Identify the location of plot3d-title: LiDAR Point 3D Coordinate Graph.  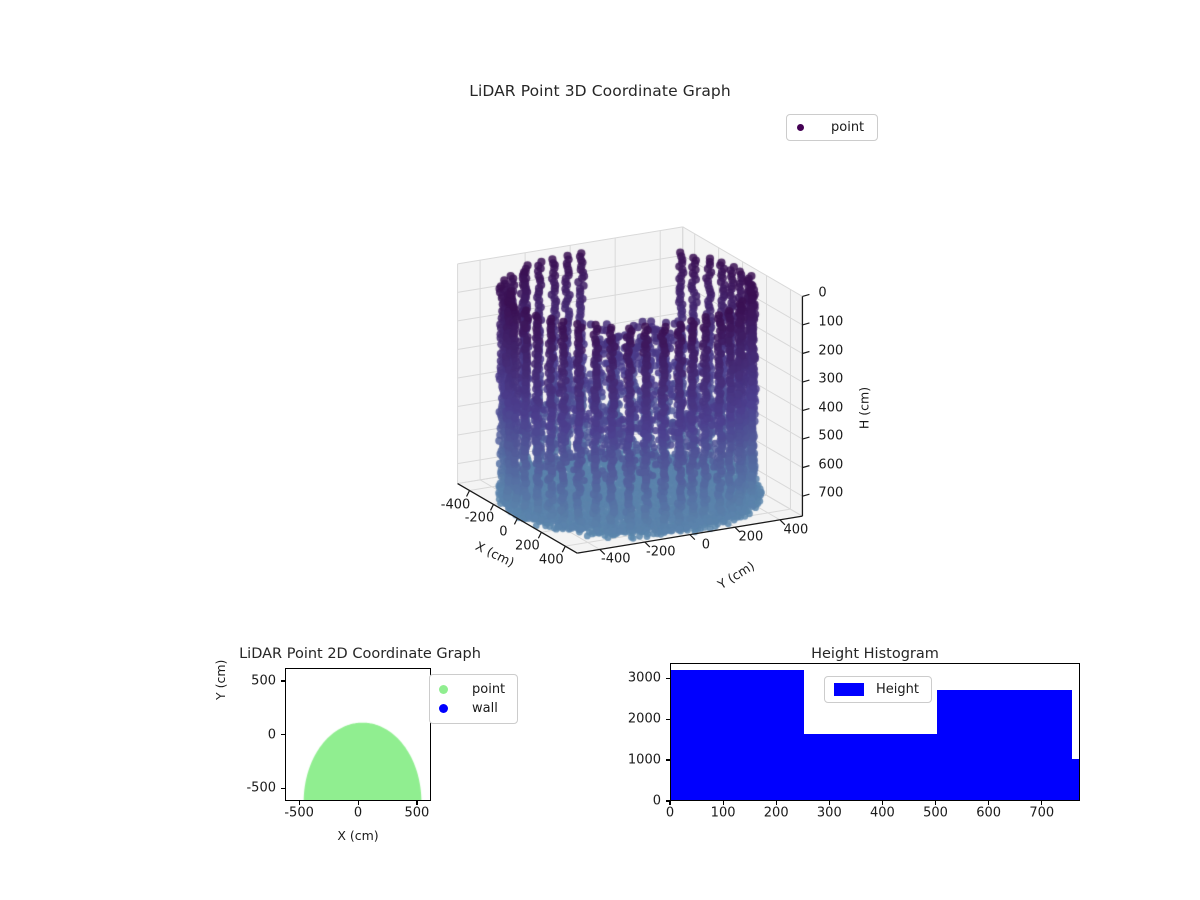
(600, 91).